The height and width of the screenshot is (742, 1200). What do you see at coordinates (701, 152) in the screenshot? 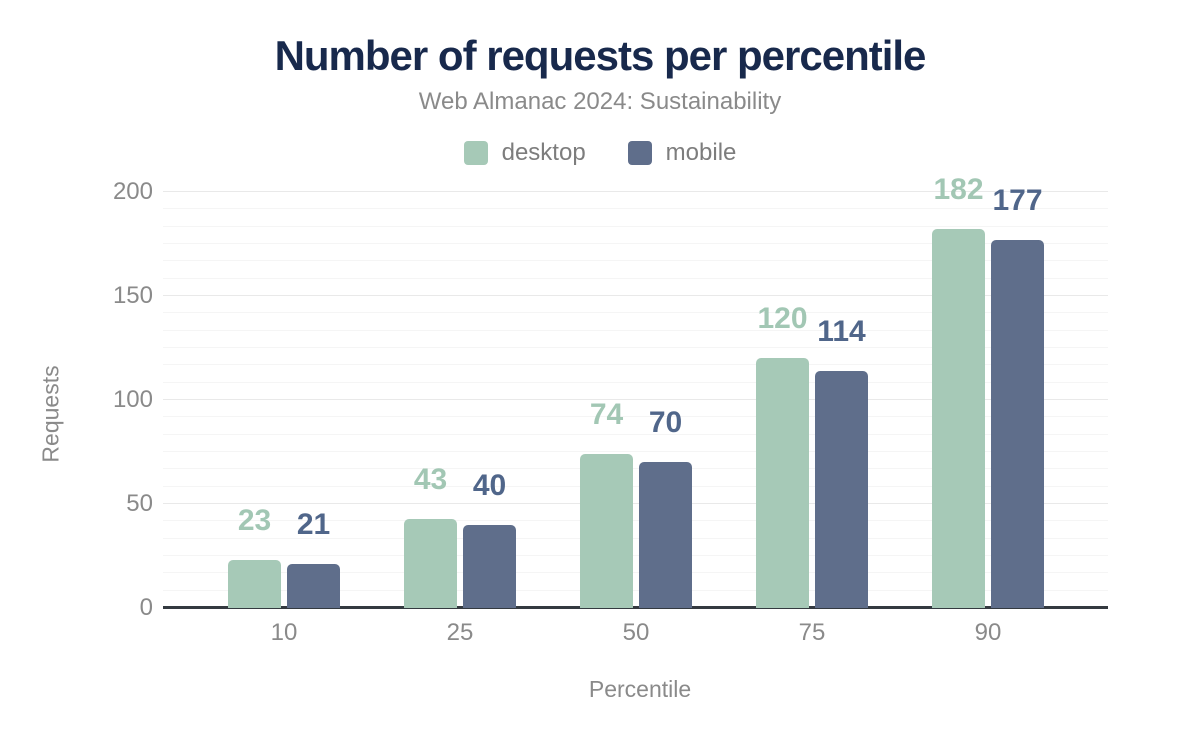
I see `legend-label-mobile: mobile` at bounding box center [701, 152].